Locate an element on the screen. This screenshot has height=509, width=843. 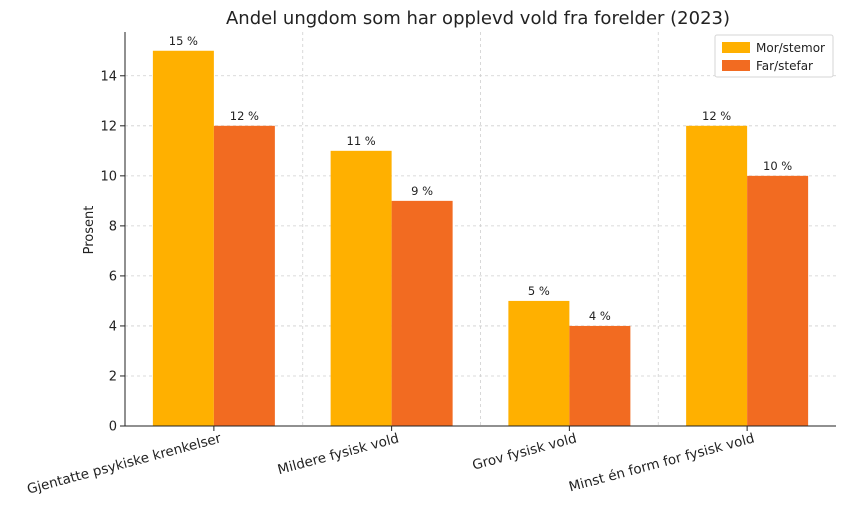
y-tick-label: 14 is located at coordinates (108, 76).